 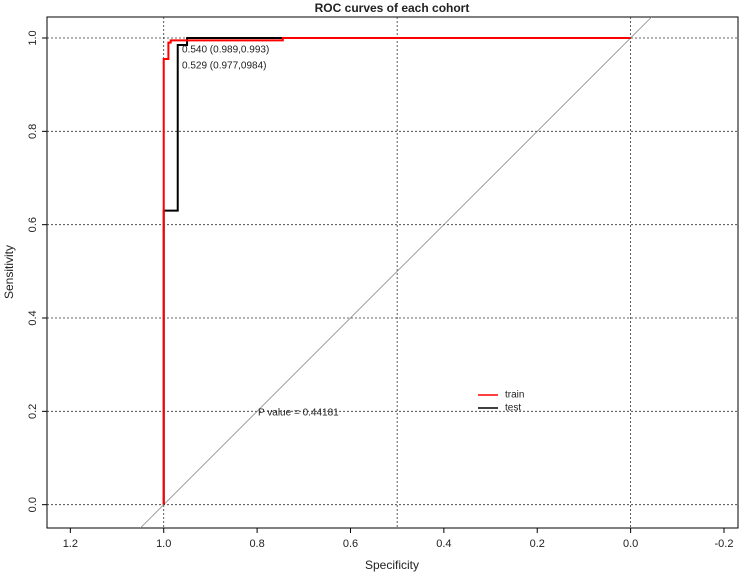 I want to click on x-tick-label: -0.2, so click(x=724, y=544).